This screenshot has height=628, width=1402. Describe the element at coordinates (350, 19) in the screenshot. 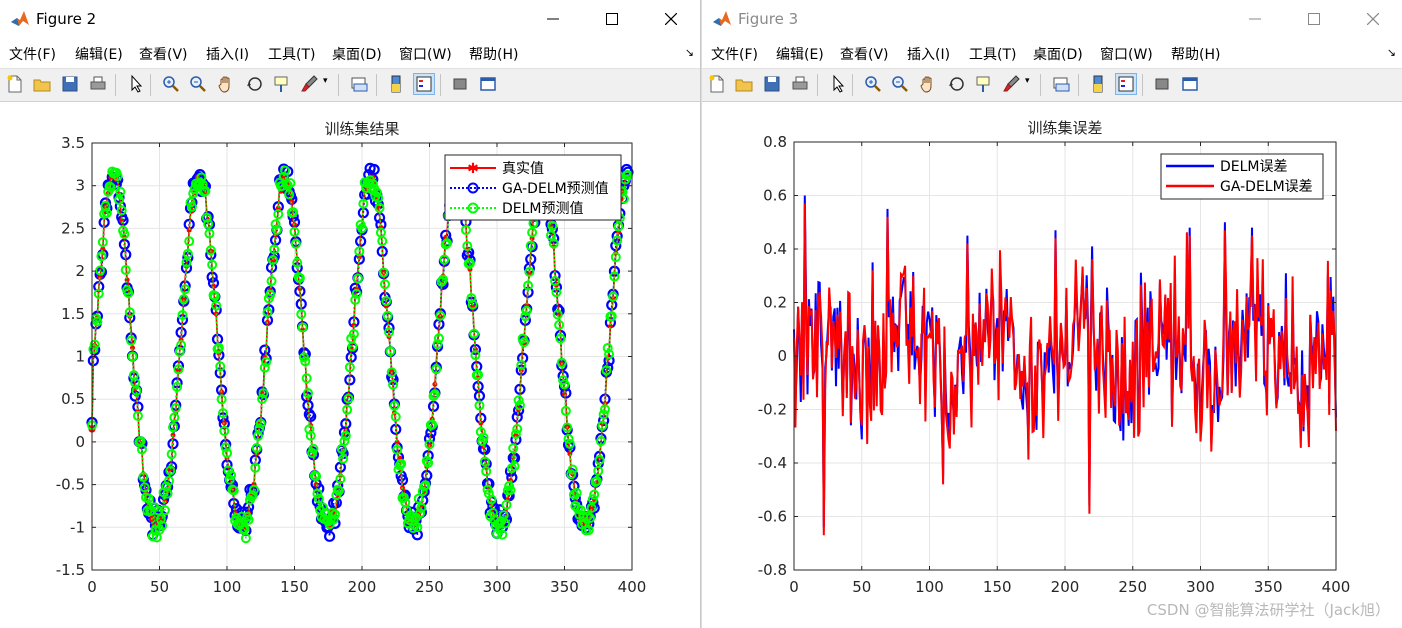

I see `title-bar: Figure 2` at that location.